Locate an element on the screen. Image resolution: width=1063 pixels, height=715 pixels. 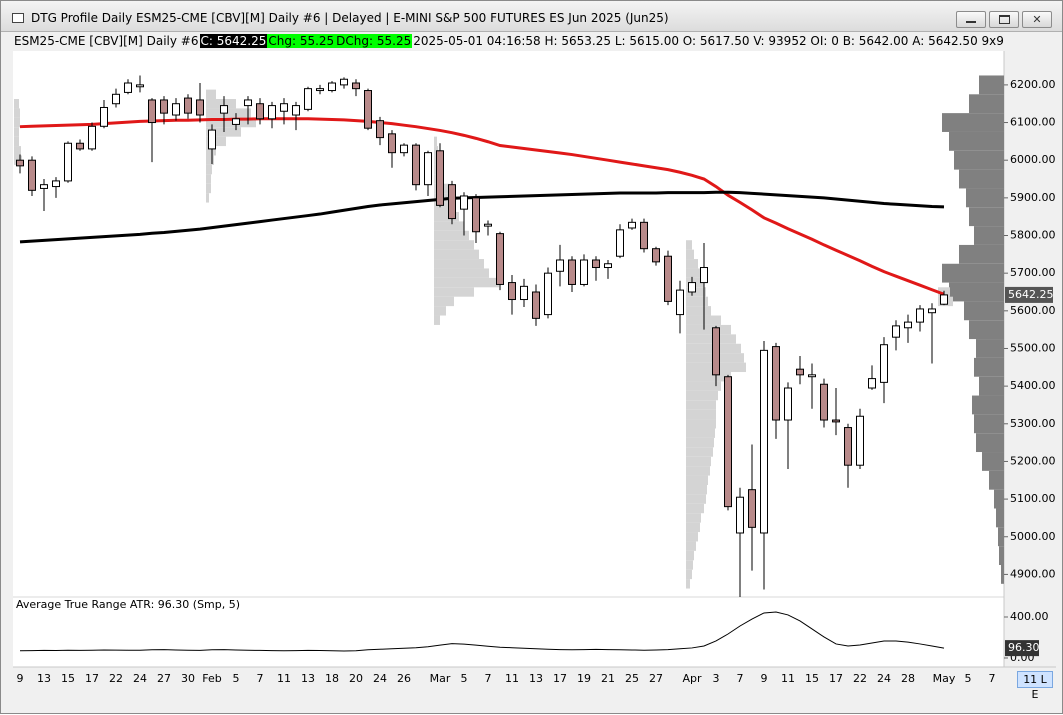
corner-label: 11 L E is located at coordinates (1035, 686).